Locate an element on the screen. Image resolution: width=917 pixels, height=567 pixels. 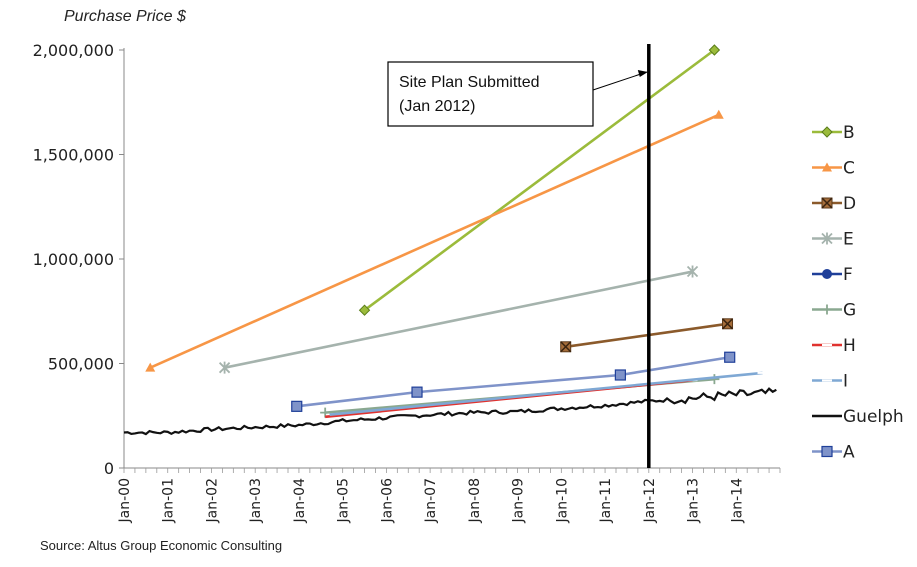
legend-a-label: A is located at coordinates (849, 453).